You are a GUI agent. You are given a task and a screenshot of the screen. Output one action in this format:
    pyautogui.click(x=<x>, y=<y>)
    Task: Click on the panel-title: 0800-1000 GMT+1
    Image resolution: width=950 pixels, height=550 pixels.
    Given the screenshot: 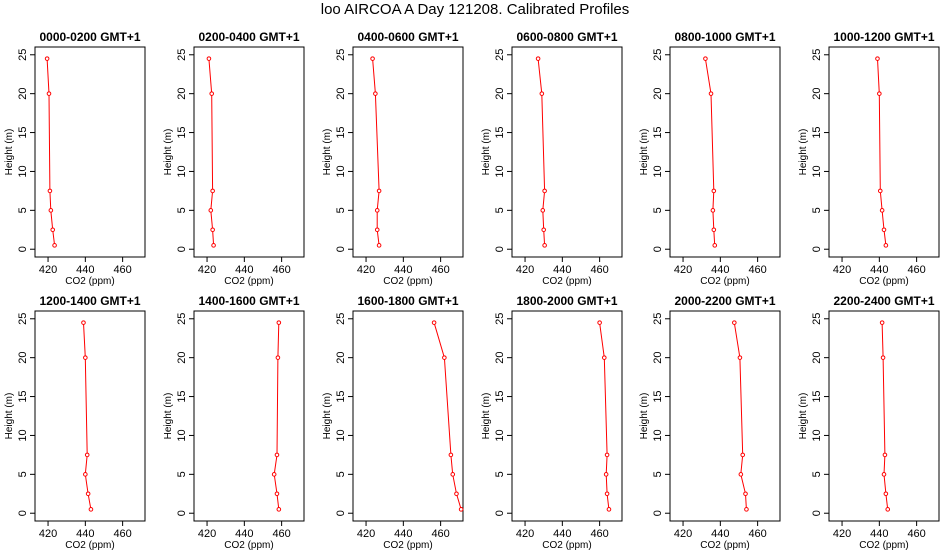 What is the action you would take?
    pyautogui.click(x=724, y=37)
    